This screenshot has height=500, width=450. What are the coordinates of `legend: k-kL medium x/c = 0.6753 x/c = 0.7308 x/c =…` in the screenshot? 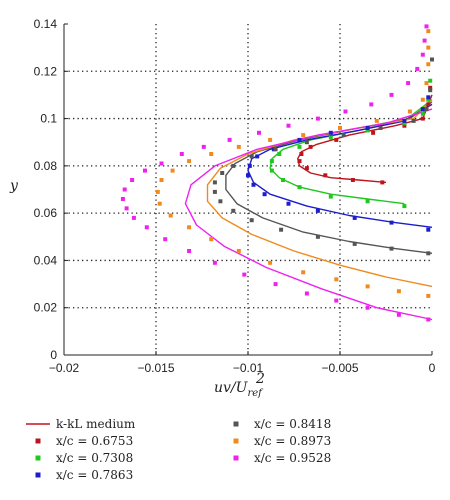 It's located at (178, 449).